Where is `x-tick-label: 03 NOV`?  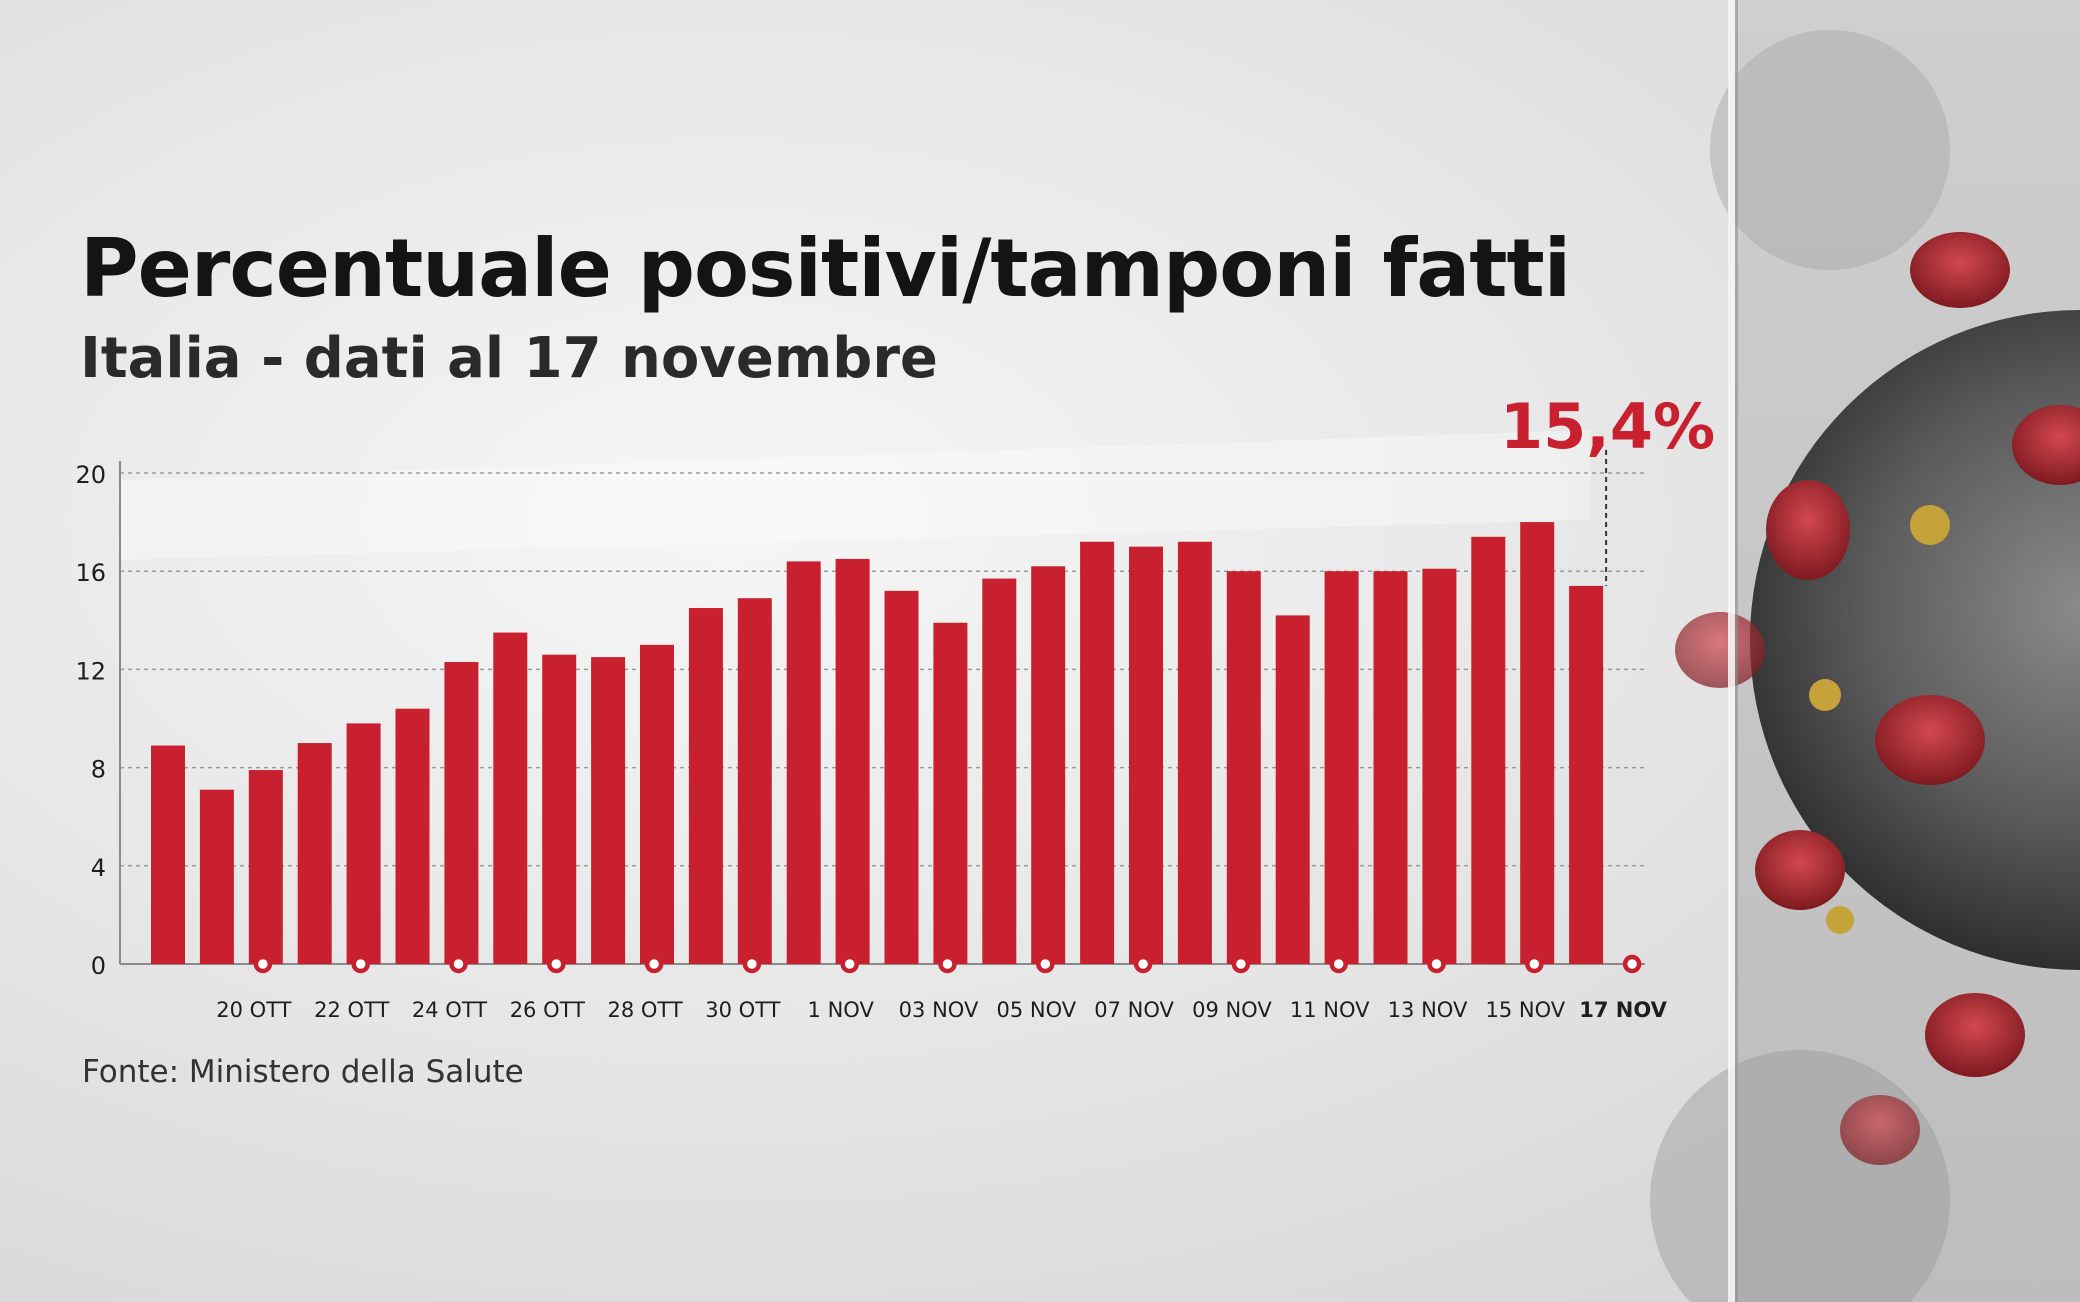 x-tick-label: 03 NOV is located at coordinates (939, 1010).